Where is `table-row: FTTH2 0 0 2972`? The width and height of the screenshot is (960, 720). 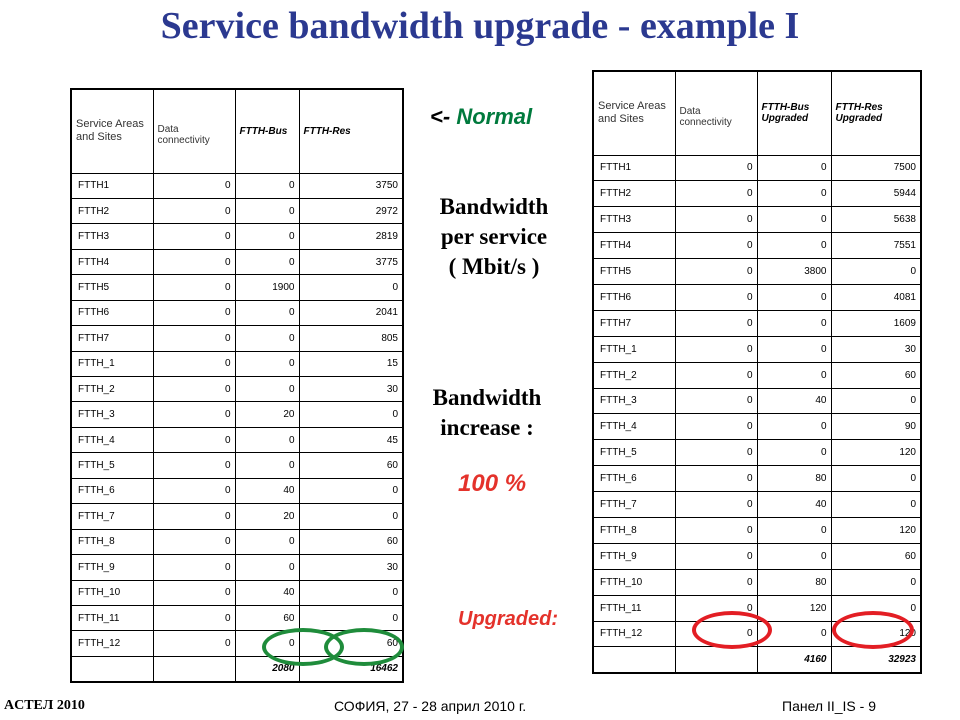
table-row: FTTH2 0 0 2972 is located at coordinates (237, 211).